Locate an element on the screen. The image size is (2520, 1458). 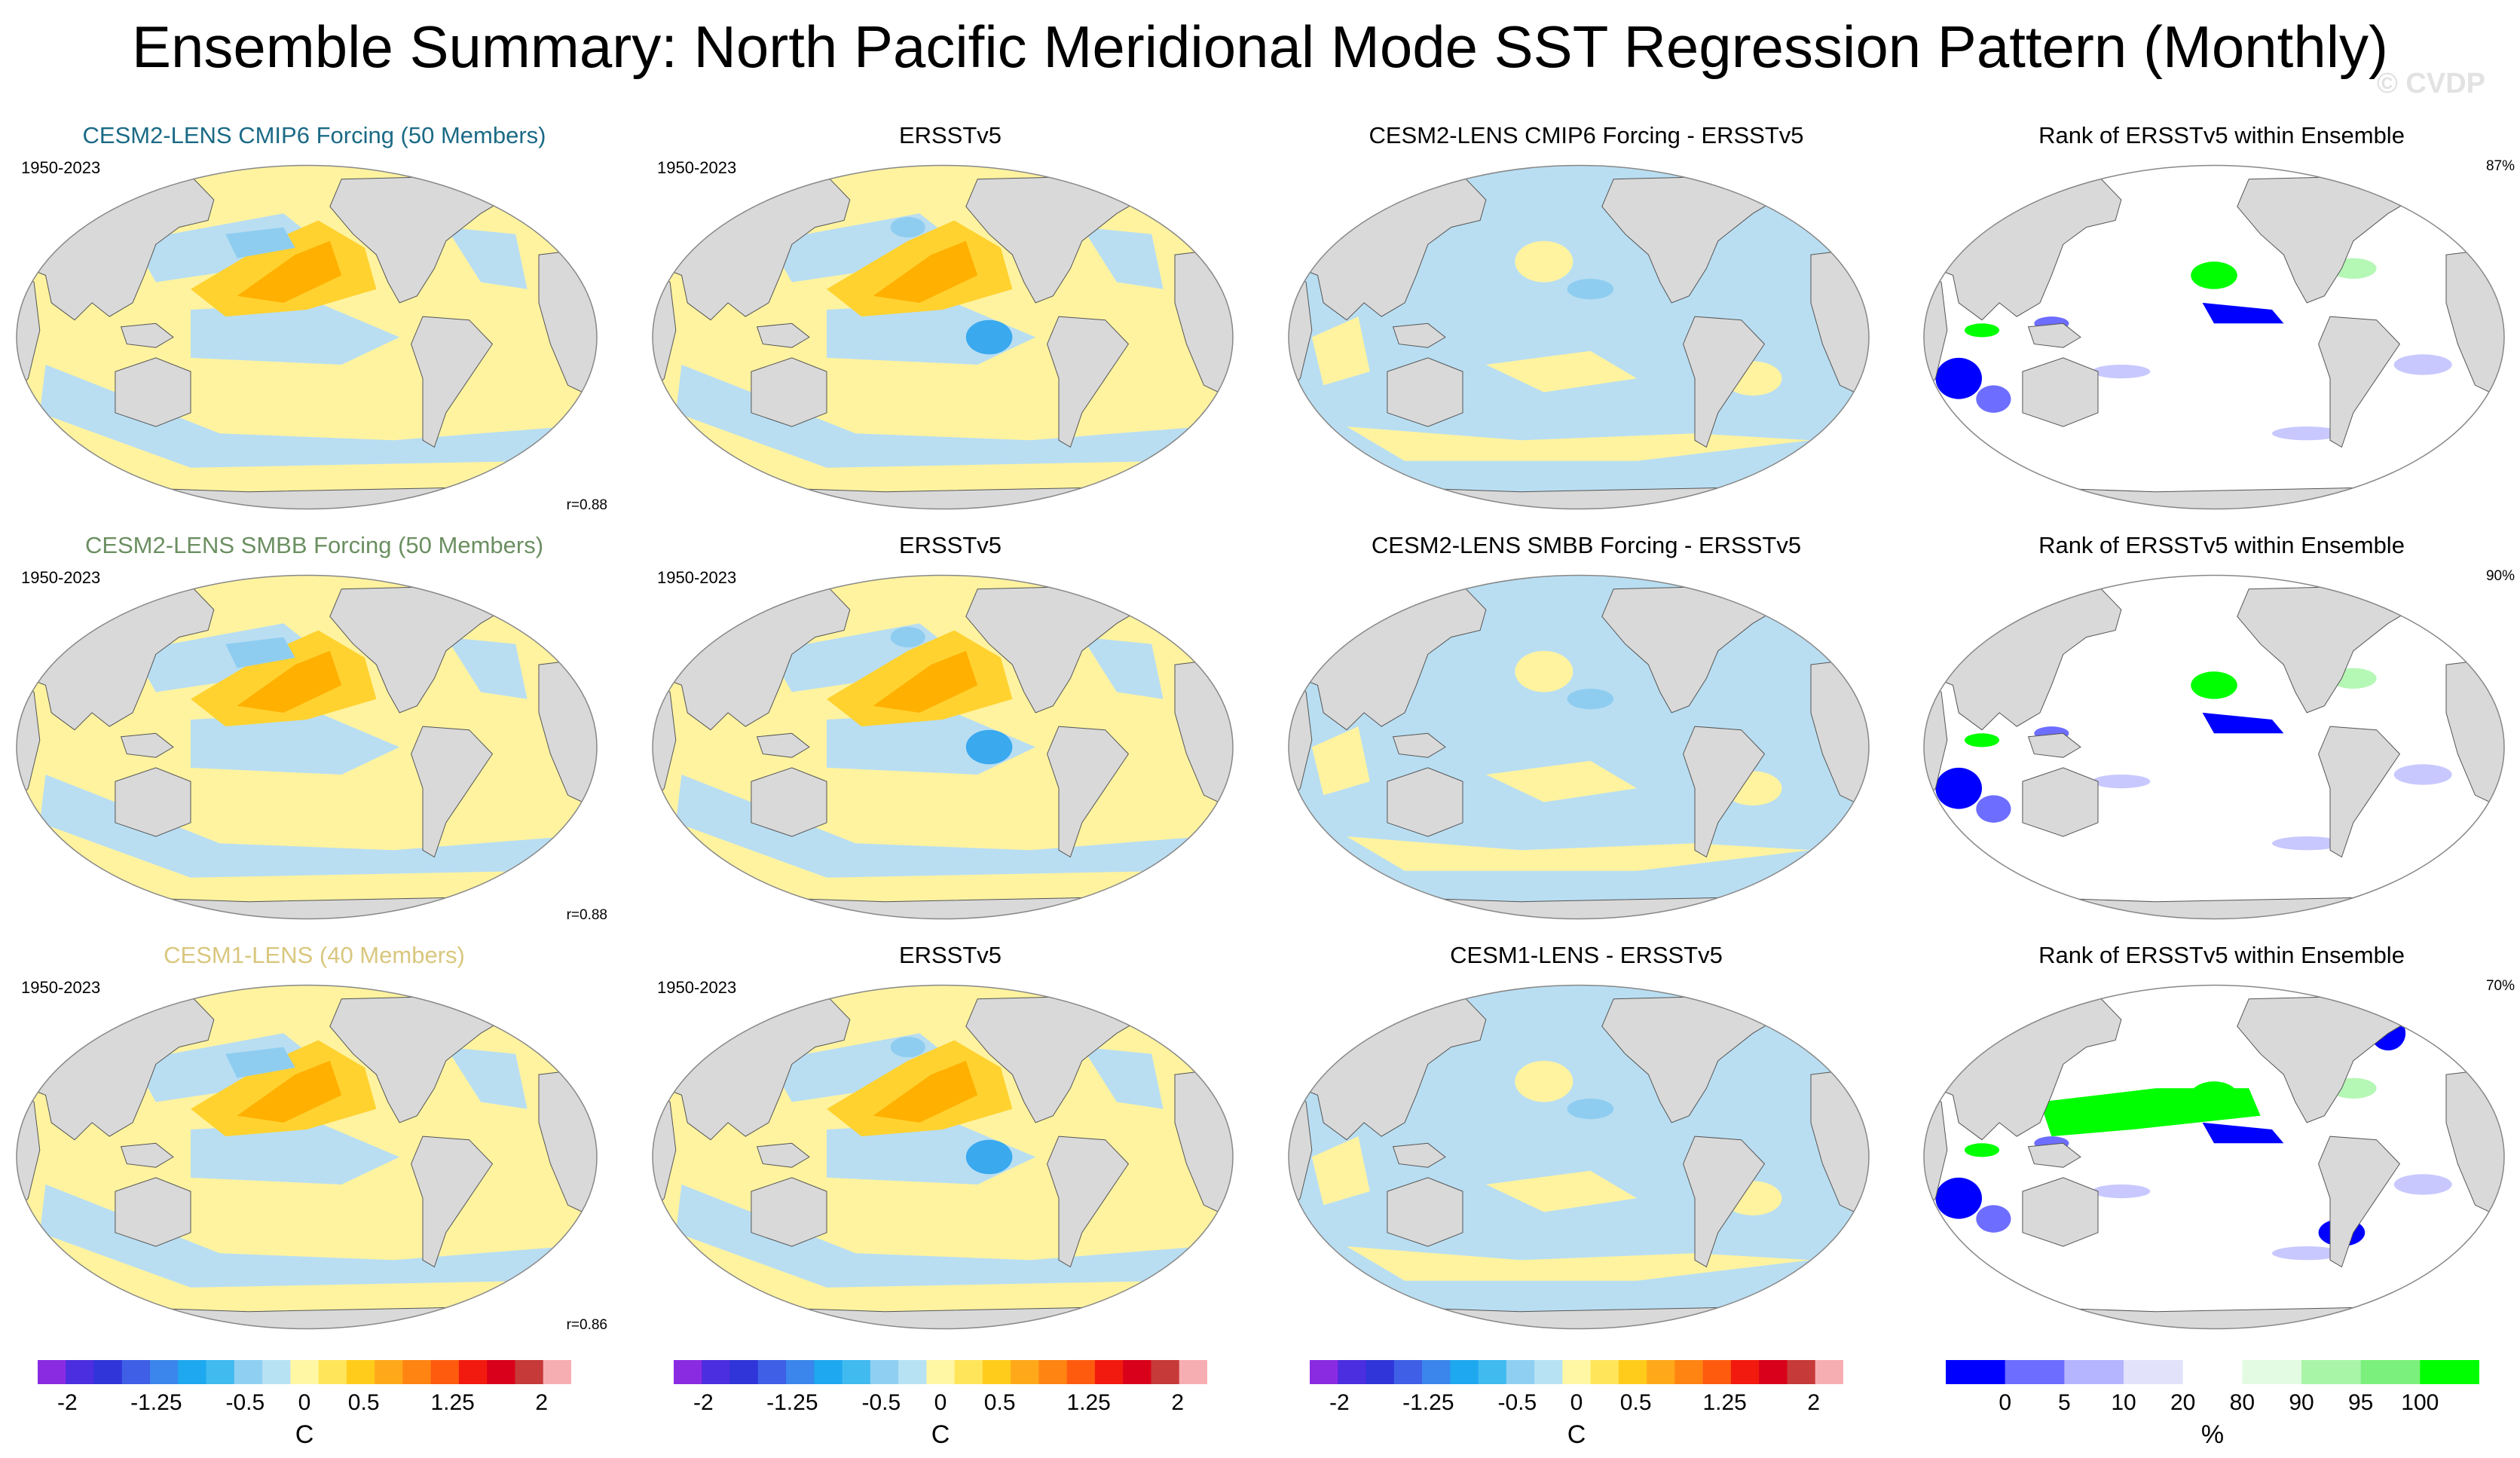
south-pacific-cool-anomaly is located at coordinates (295, 333).